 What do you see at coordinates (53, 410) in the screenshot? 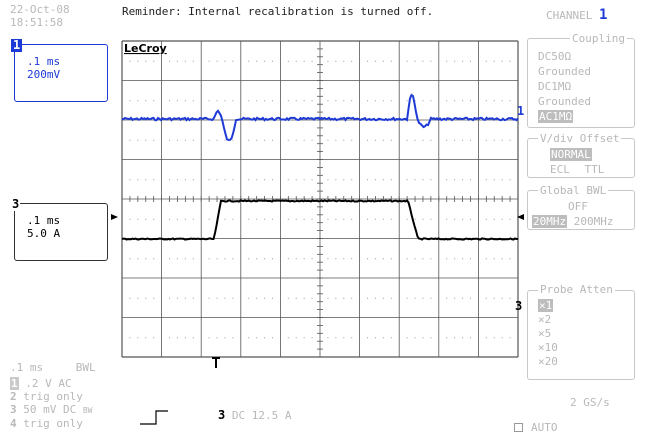
I see `channel3-status: 3 50 mV DC BW` at bounding box center [53, 410].